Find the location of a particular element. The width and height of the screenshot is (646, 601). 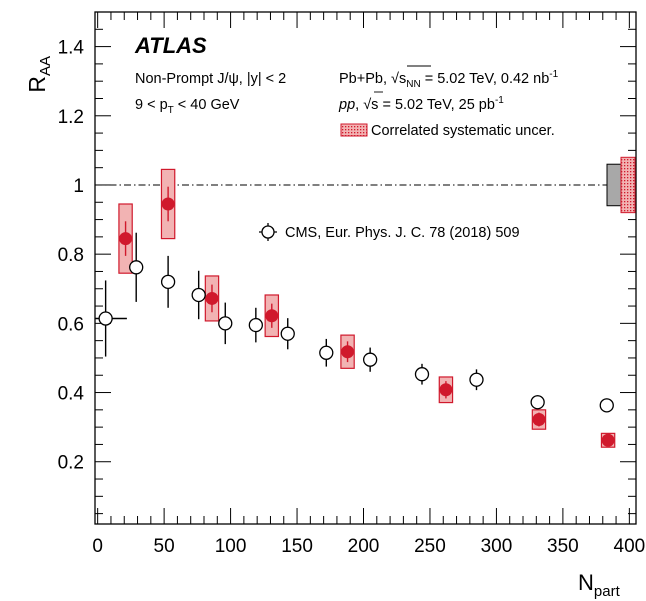

legend-pp-comma: , is located at coordinates (359, 105).